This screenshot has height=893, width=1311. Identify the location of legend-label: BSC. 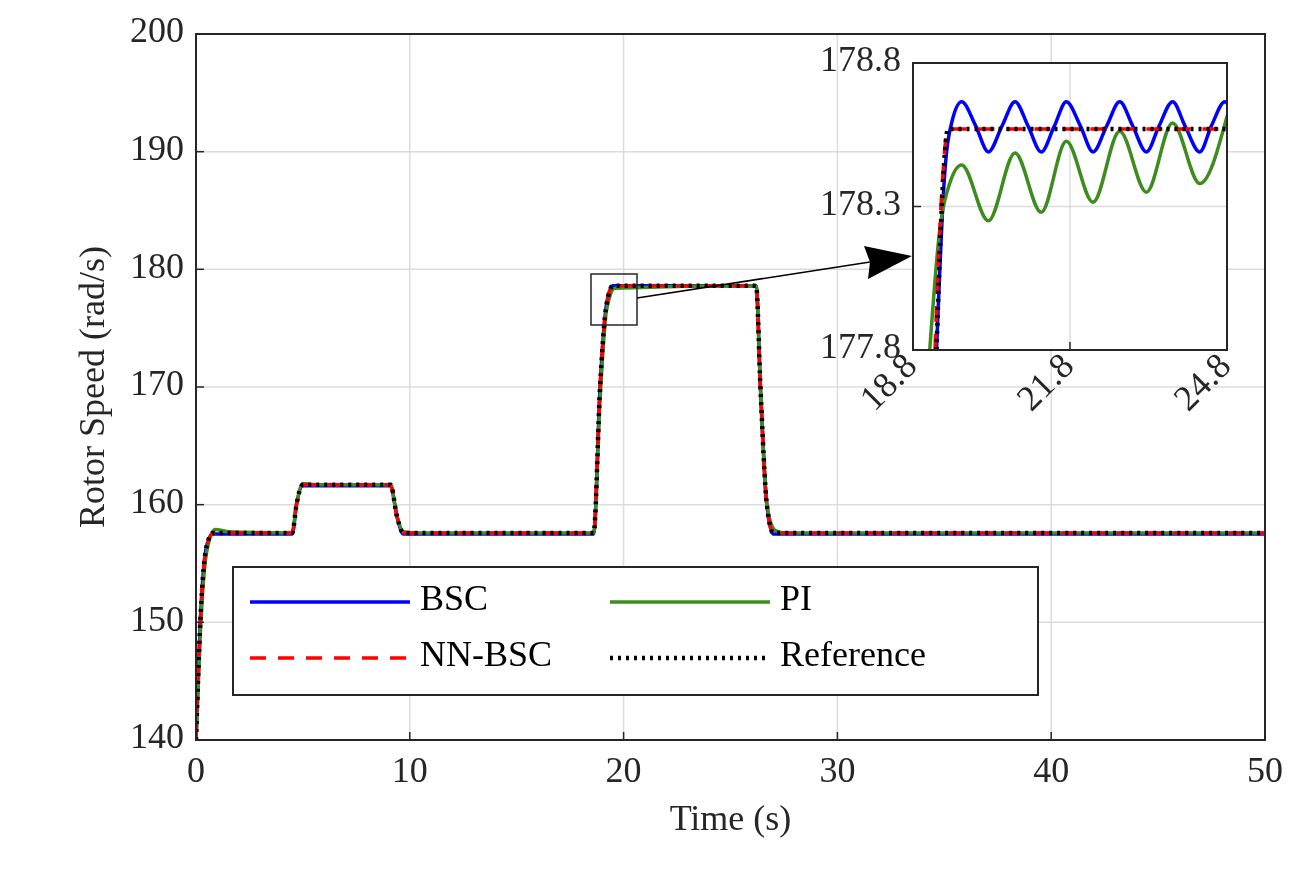
(454, 598).